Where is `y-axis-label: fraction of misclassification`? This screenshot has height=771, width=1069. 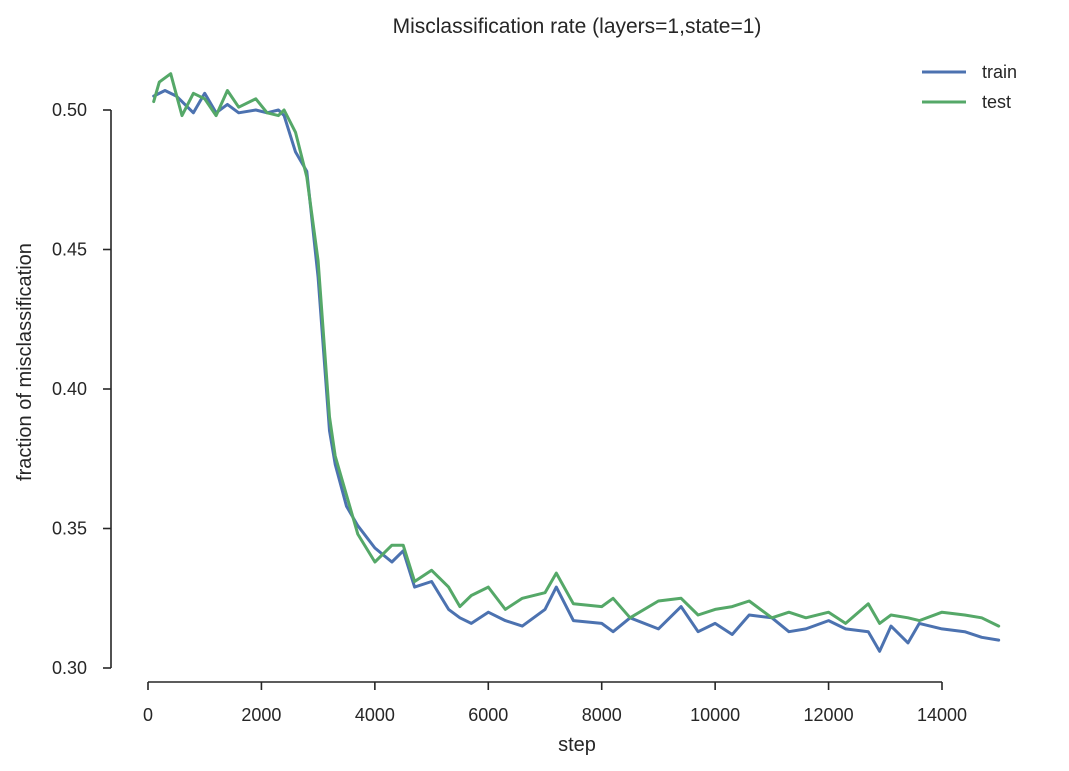
y-axis-label: fraction of misclassification is located at coordinates (25, 362).